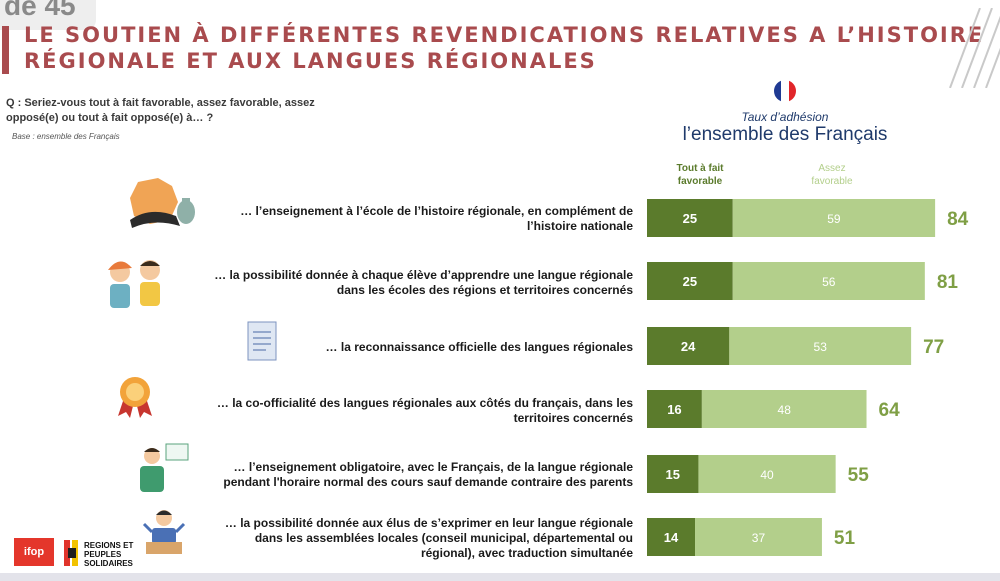 The image size is (1000, 581). I want to click on value-tout-a-fait-favorable-6: 14, so click(671, 537).